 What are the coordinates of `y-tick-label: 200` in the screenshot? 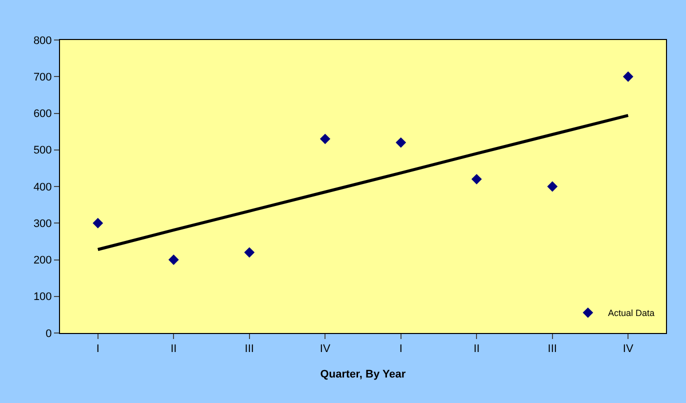 It's located at (42, 260).